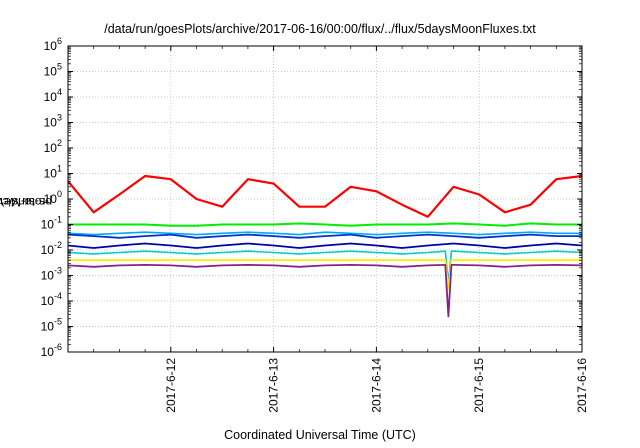  I want to click on y-tick-label: 10⁻², so click(51, 248).